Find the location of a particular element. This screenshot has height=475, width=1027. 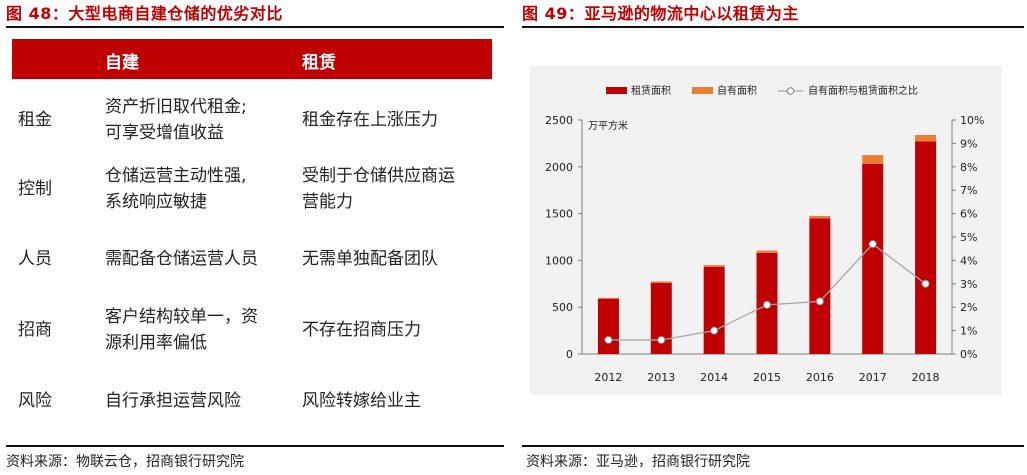

left-tick-label: 1000 is located at coordinates (559, 260).